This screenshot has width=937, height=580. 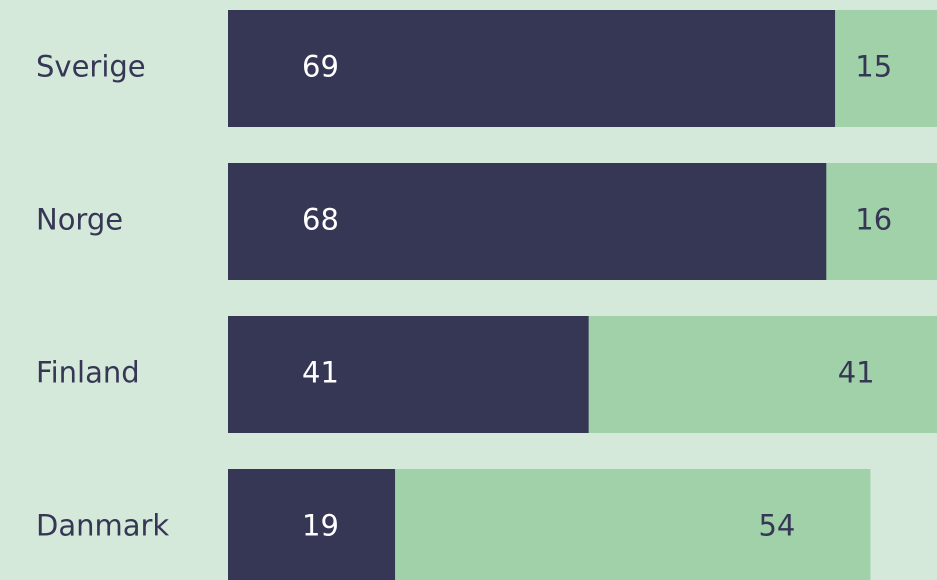 What do you see at coordinates (873, 67) in the screenshot?
I see `value-label: 15` at bounding box center [873, 67].